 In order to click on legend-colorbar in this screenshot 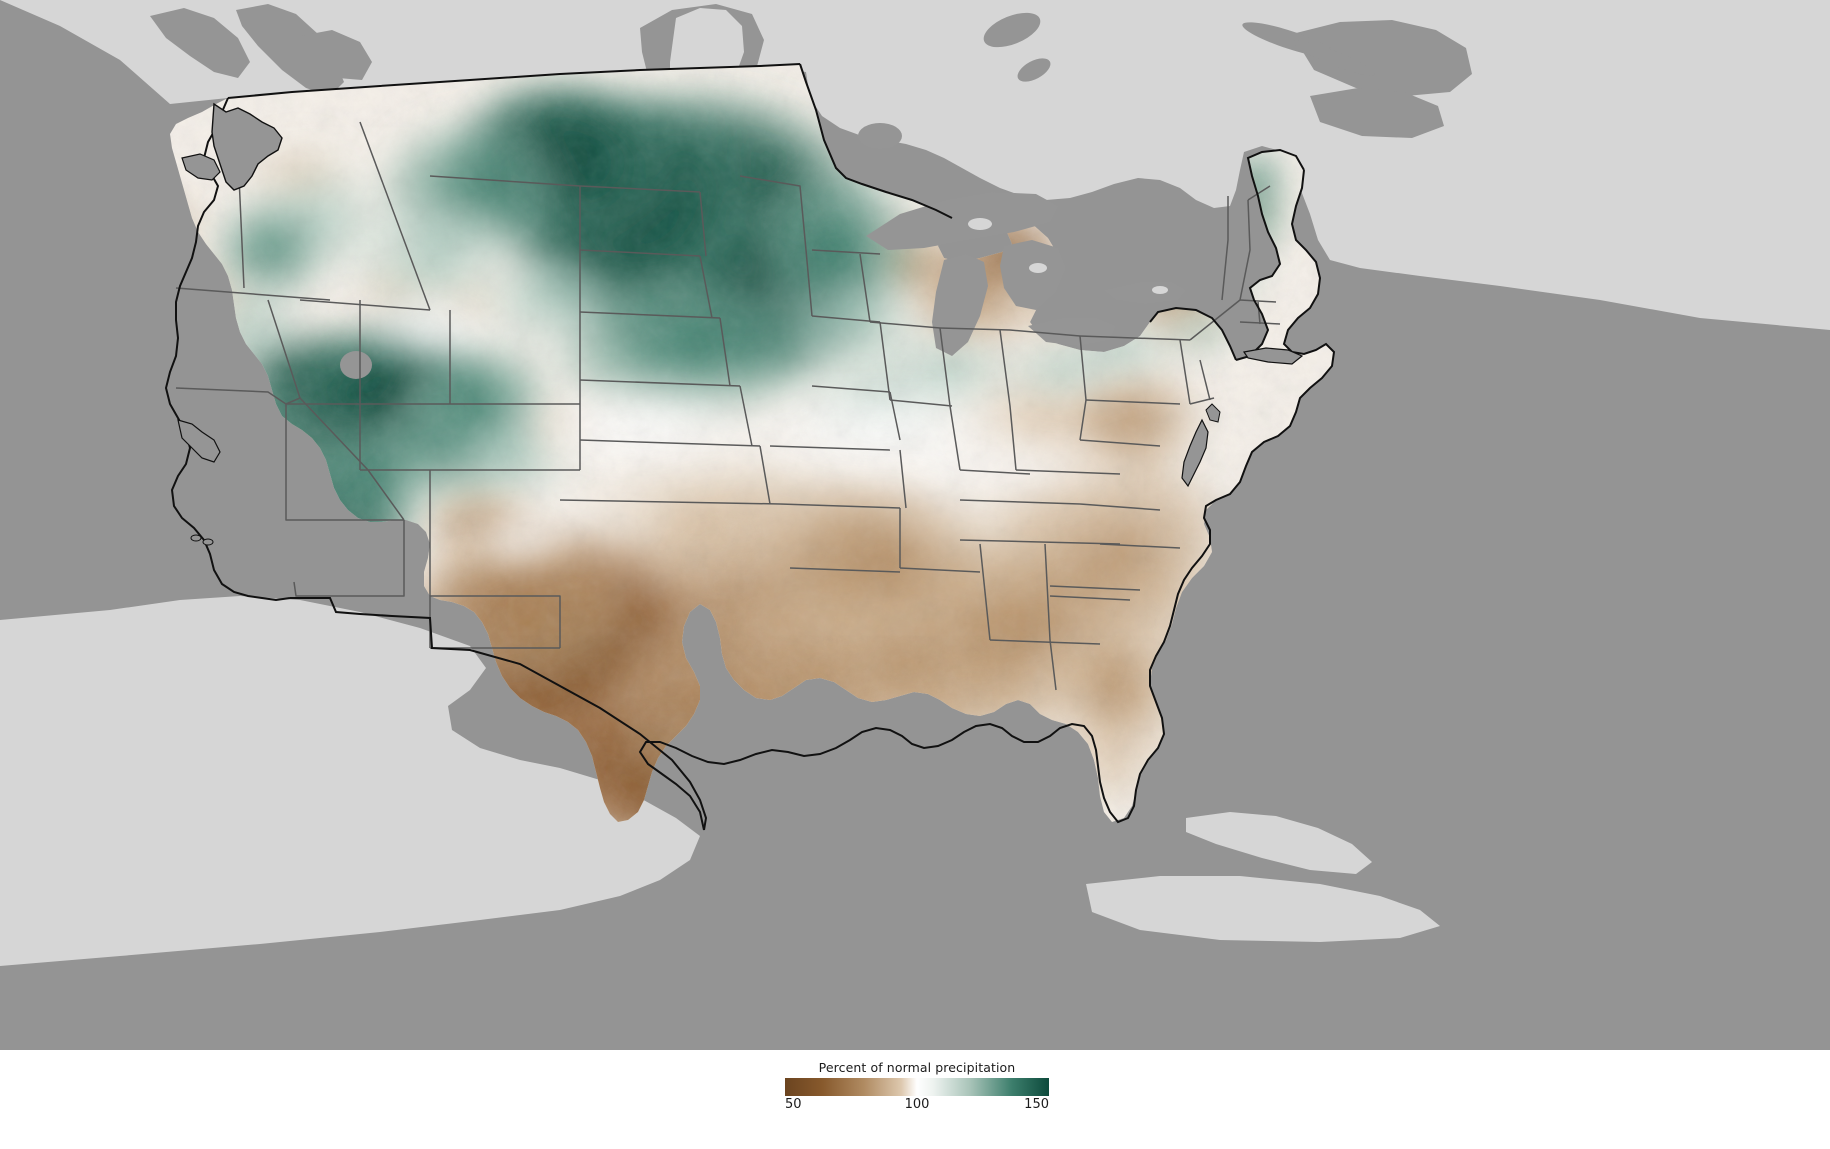, I will do `click(917, 1087)`.